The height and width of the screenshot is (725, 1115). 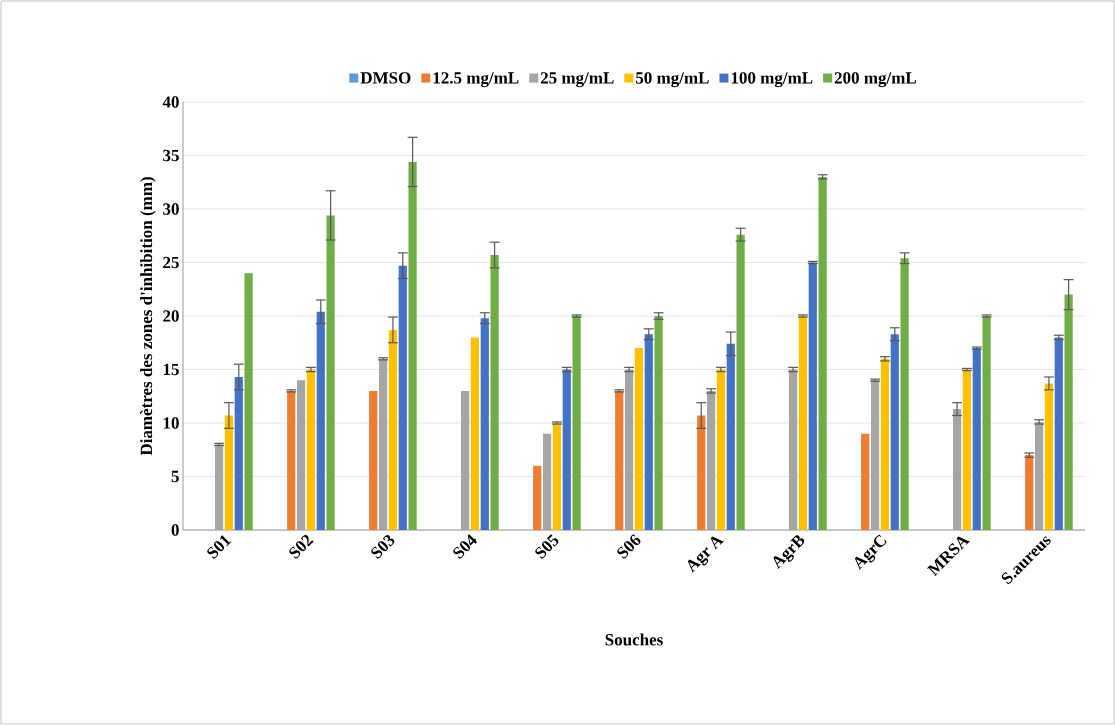 I want to click on y-tick-label: 5, so click(x=175, y=476).